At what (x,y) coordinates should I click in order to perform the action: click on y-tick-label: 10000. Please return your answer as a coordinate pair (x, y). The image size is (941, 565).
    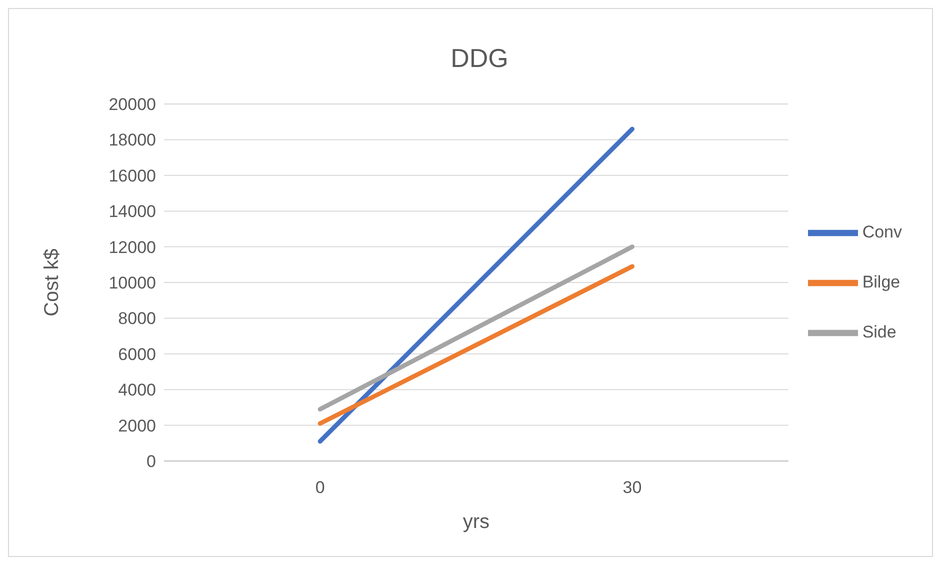
    Looking at the image, I should click on (132, 283).